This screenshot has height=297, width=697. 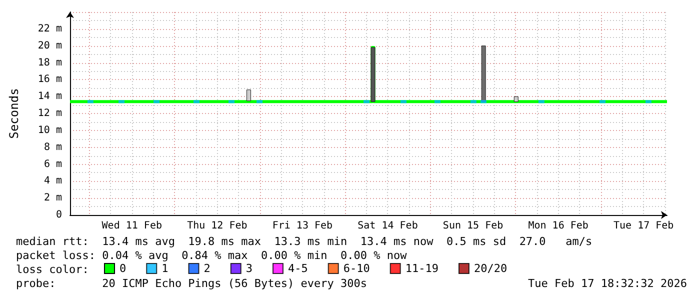 I want to click on y-tick-label: 10 m, so click(x=50, y=130).